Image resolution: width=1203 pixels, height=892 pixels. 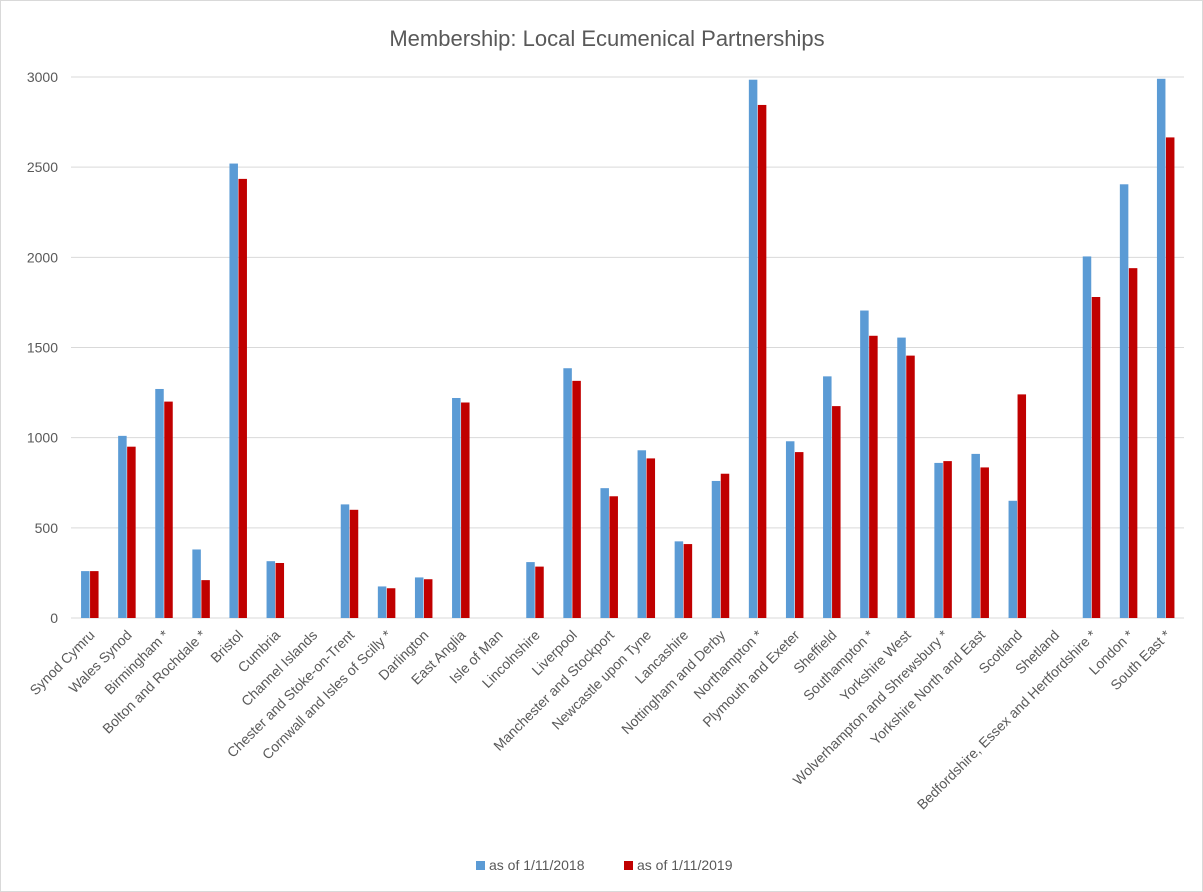 I want to click on y-axis-ticks: 0 500 1000 1500 2000 2500 3000, so click(x=42, y=347).